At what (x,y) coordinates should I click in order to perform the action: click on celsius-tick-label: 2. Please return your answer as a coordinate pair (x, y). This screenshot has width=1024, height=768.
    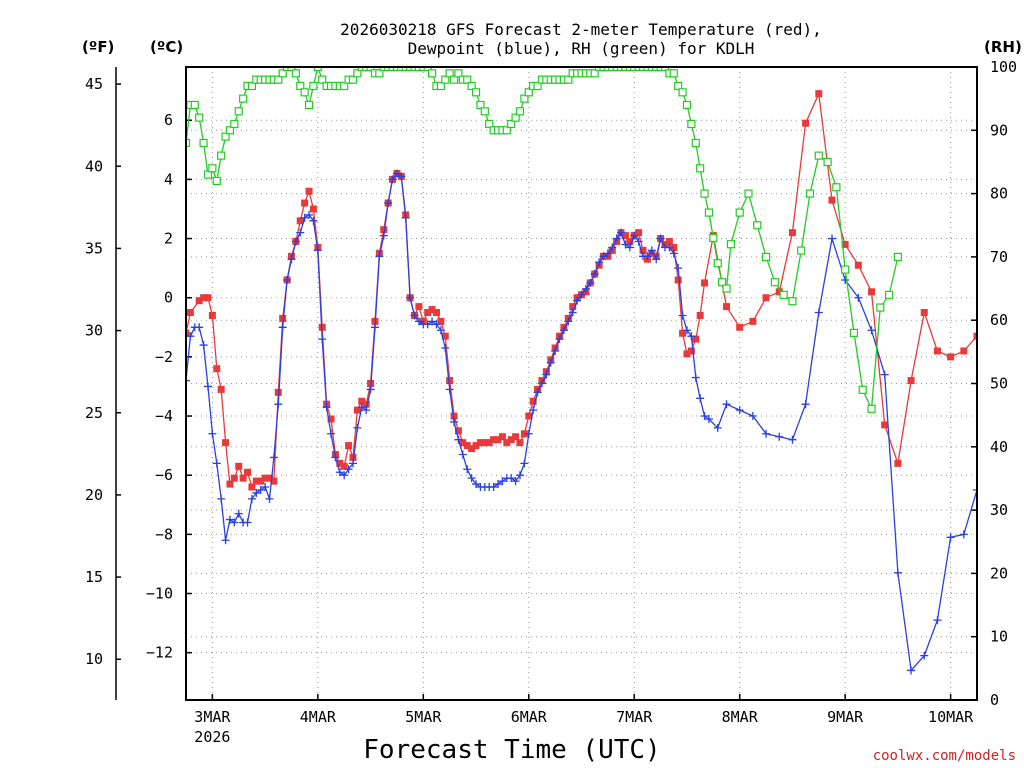
    Looking at the image, I should click on (168, 239).